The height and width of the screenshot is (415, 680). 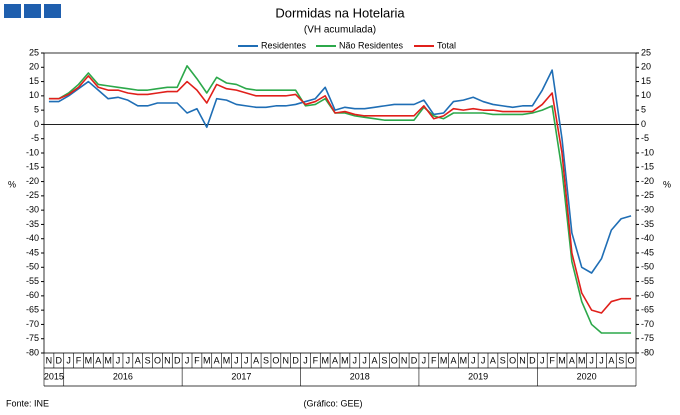 I want to click on y2-tick-label: 0, so click(x=643, y=124).